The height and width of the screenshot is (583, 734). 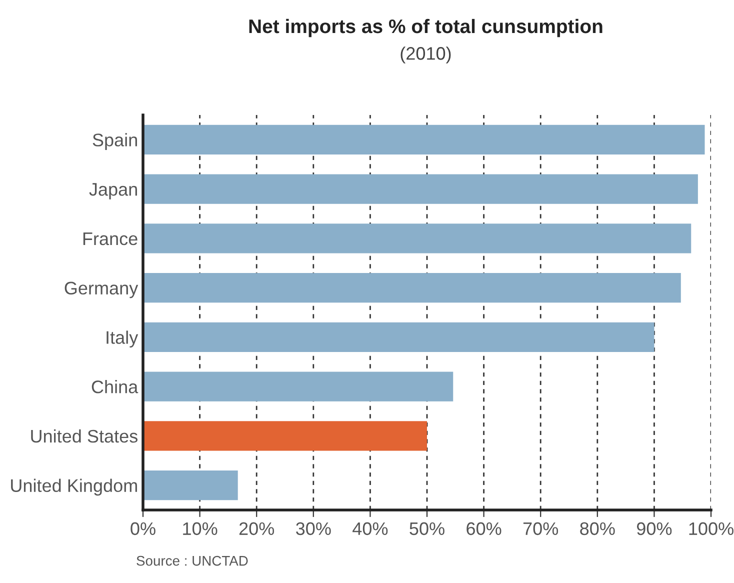 What do you see at coordinates (84, 436) in the screenshot?
I see `y-tick-label: United States` at bounding box center [84, 436].